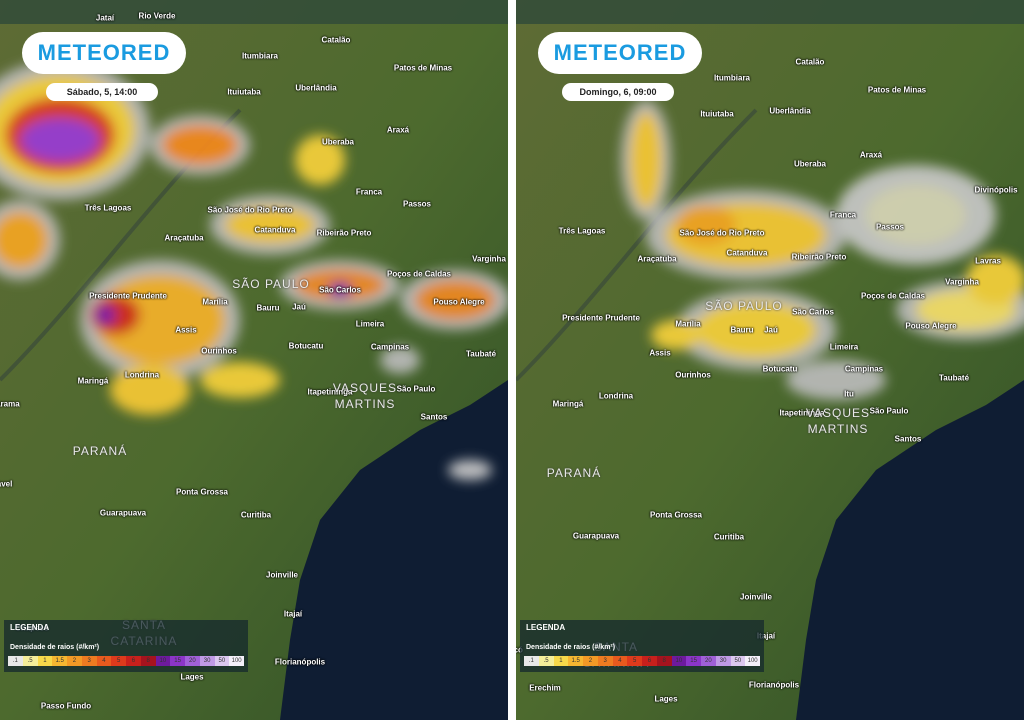 The width and height of the screenshot is (1024, 720). Describe the element at coordinates (616, 396) in the screenshot. I see `city-label: Londrina` at that location.